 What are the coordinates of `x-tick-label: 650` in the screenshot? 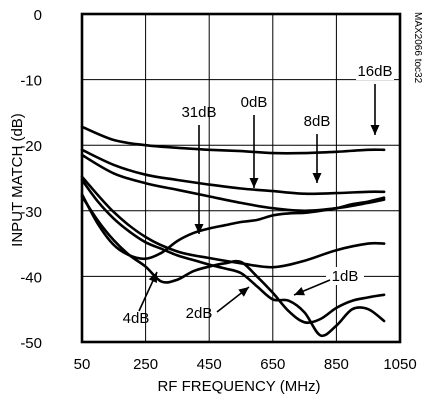 It's located at (272, 364).